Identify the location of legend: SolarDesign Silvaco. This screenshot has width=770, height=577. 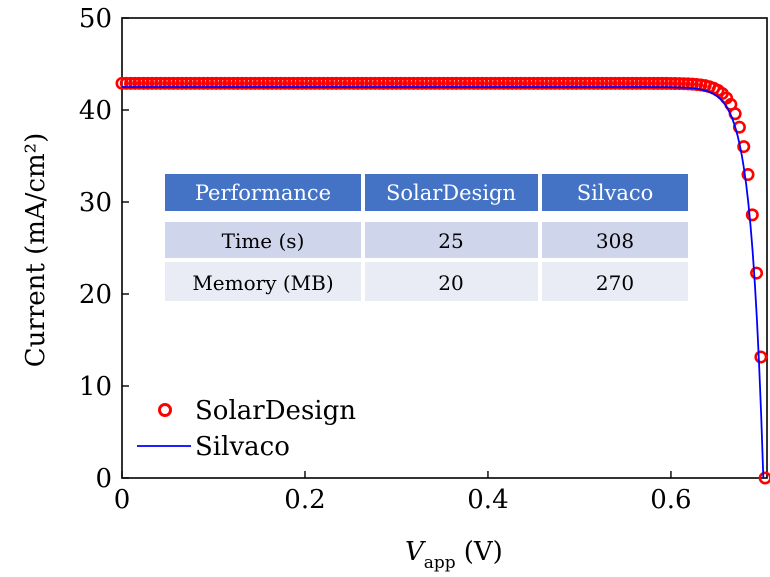
(246, 429).